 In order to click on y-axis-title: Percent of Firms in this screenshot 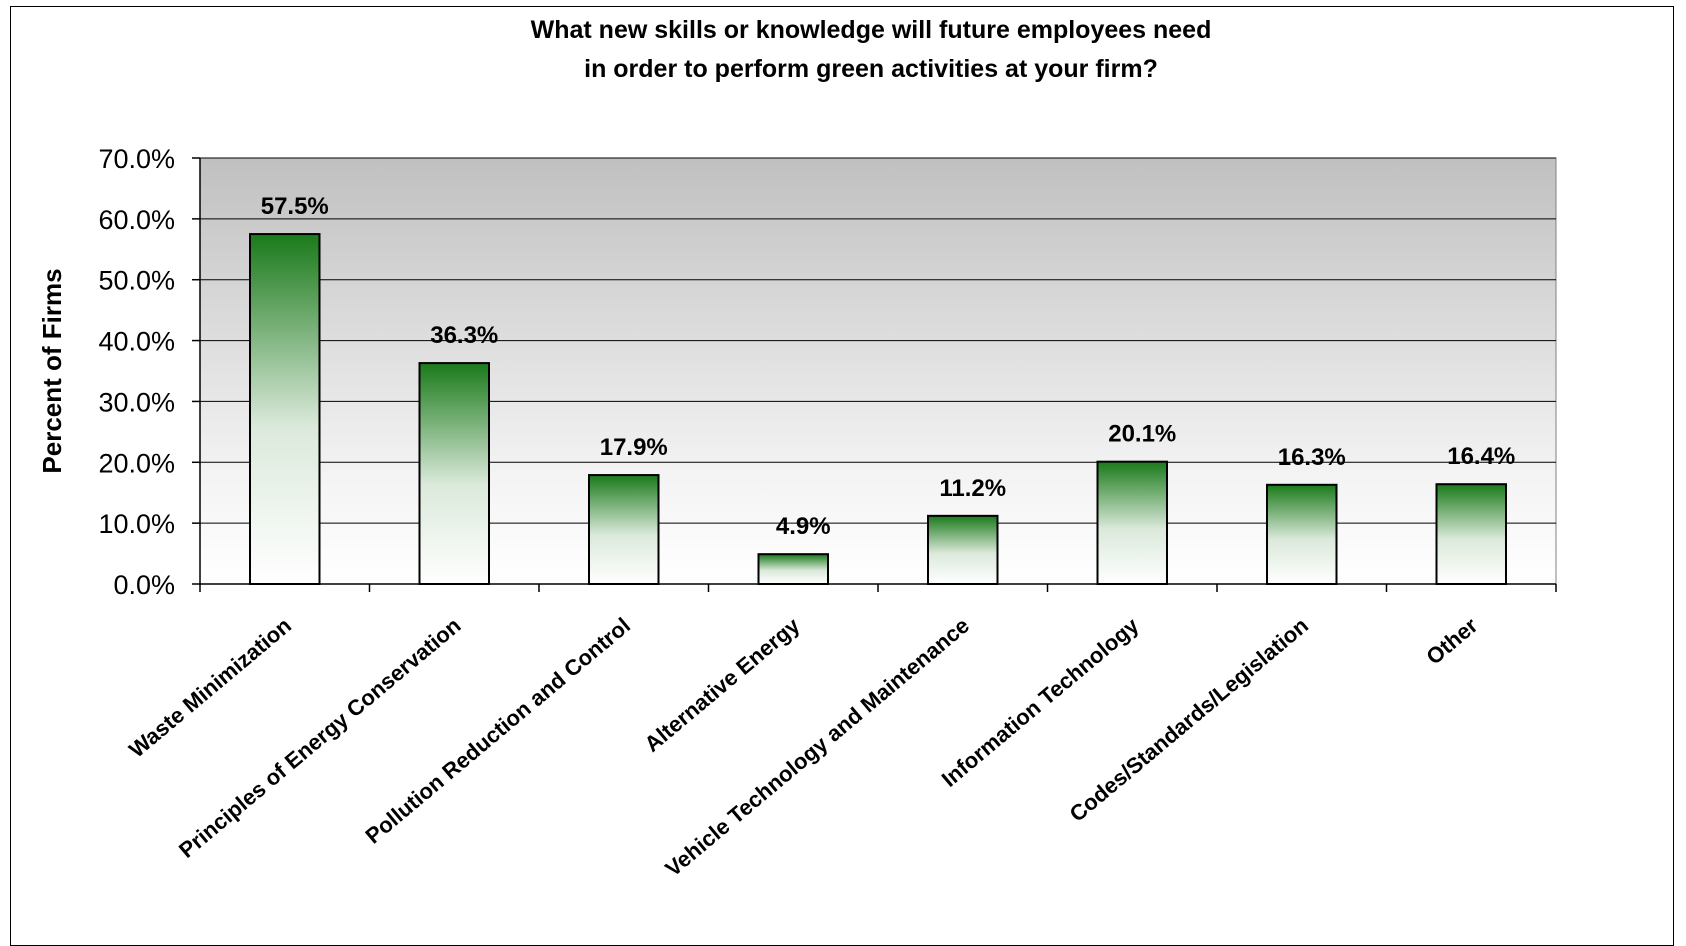, I will do `click(52, 370)`.